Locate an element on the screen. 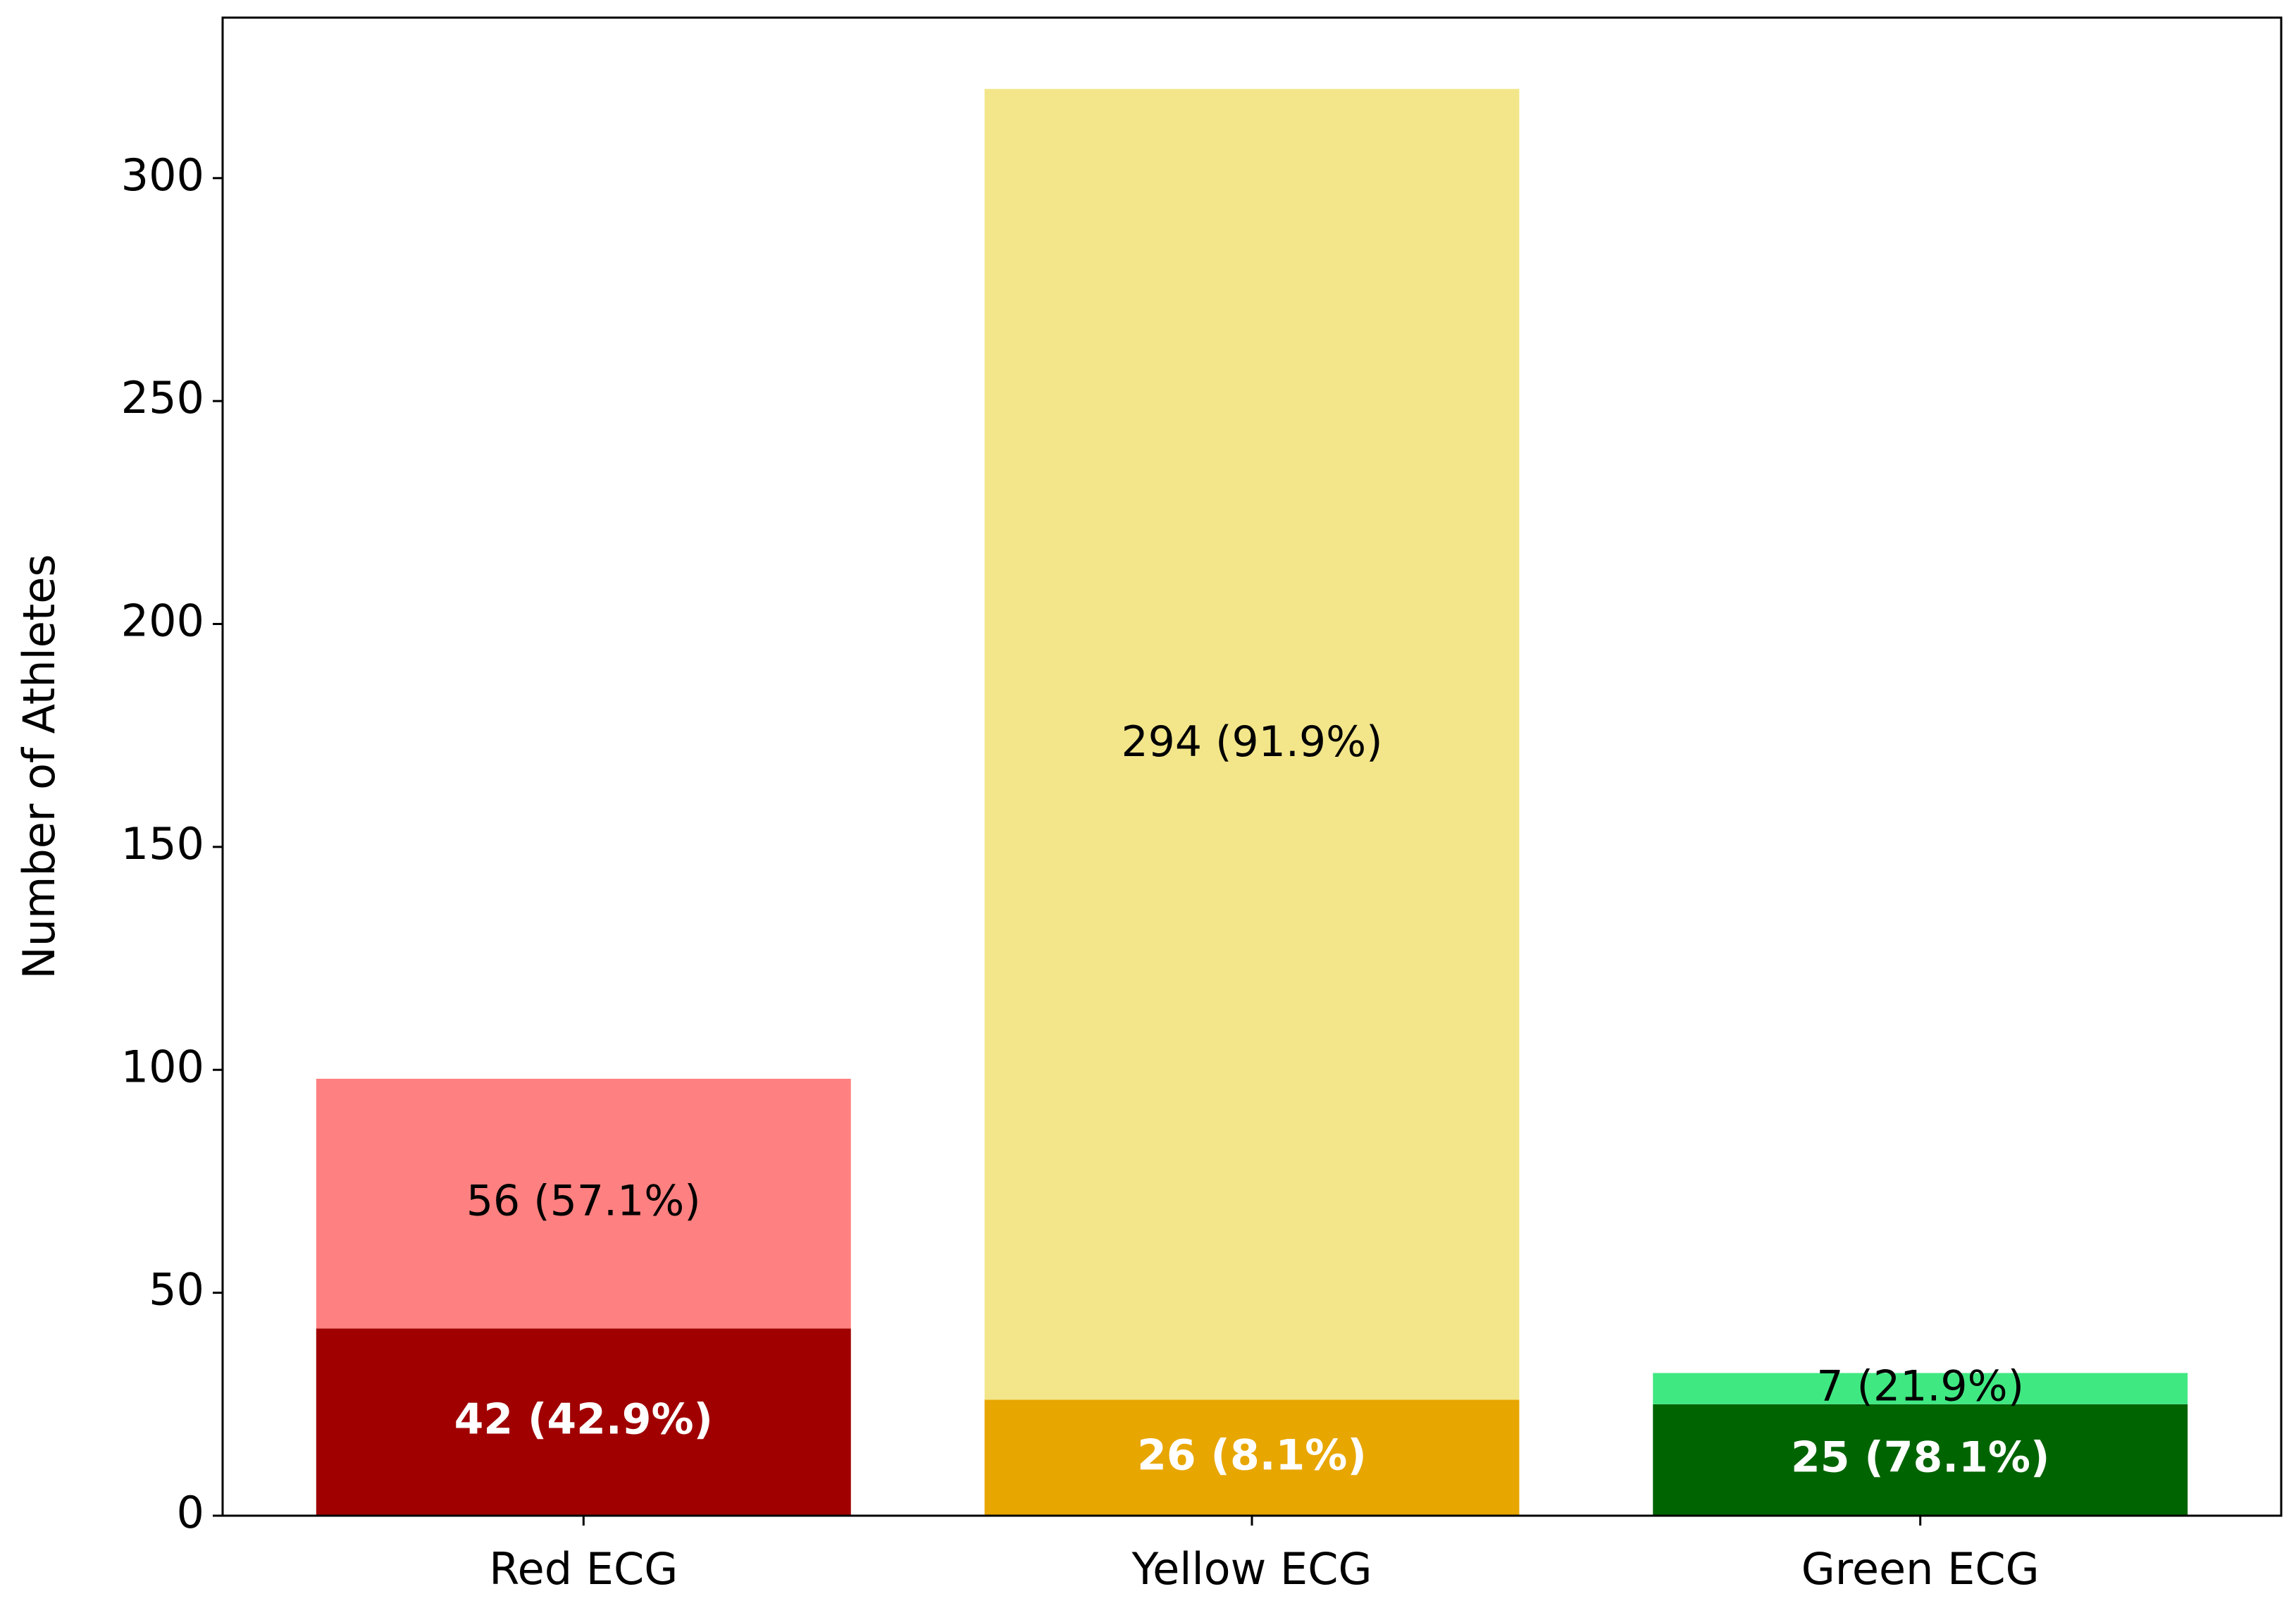 This screenshot has width=2296, height=1608. y-tick-label: 300 is located at coordinates (162, 175).